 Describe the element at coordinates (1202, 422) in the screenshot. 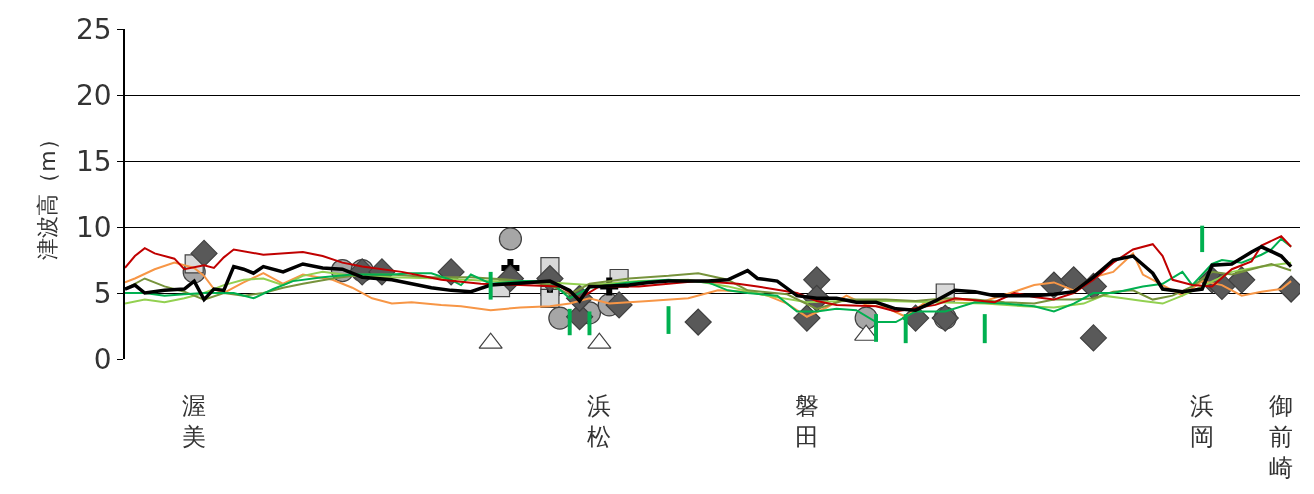

I see `x-tick-label: 浜岡` at that location.